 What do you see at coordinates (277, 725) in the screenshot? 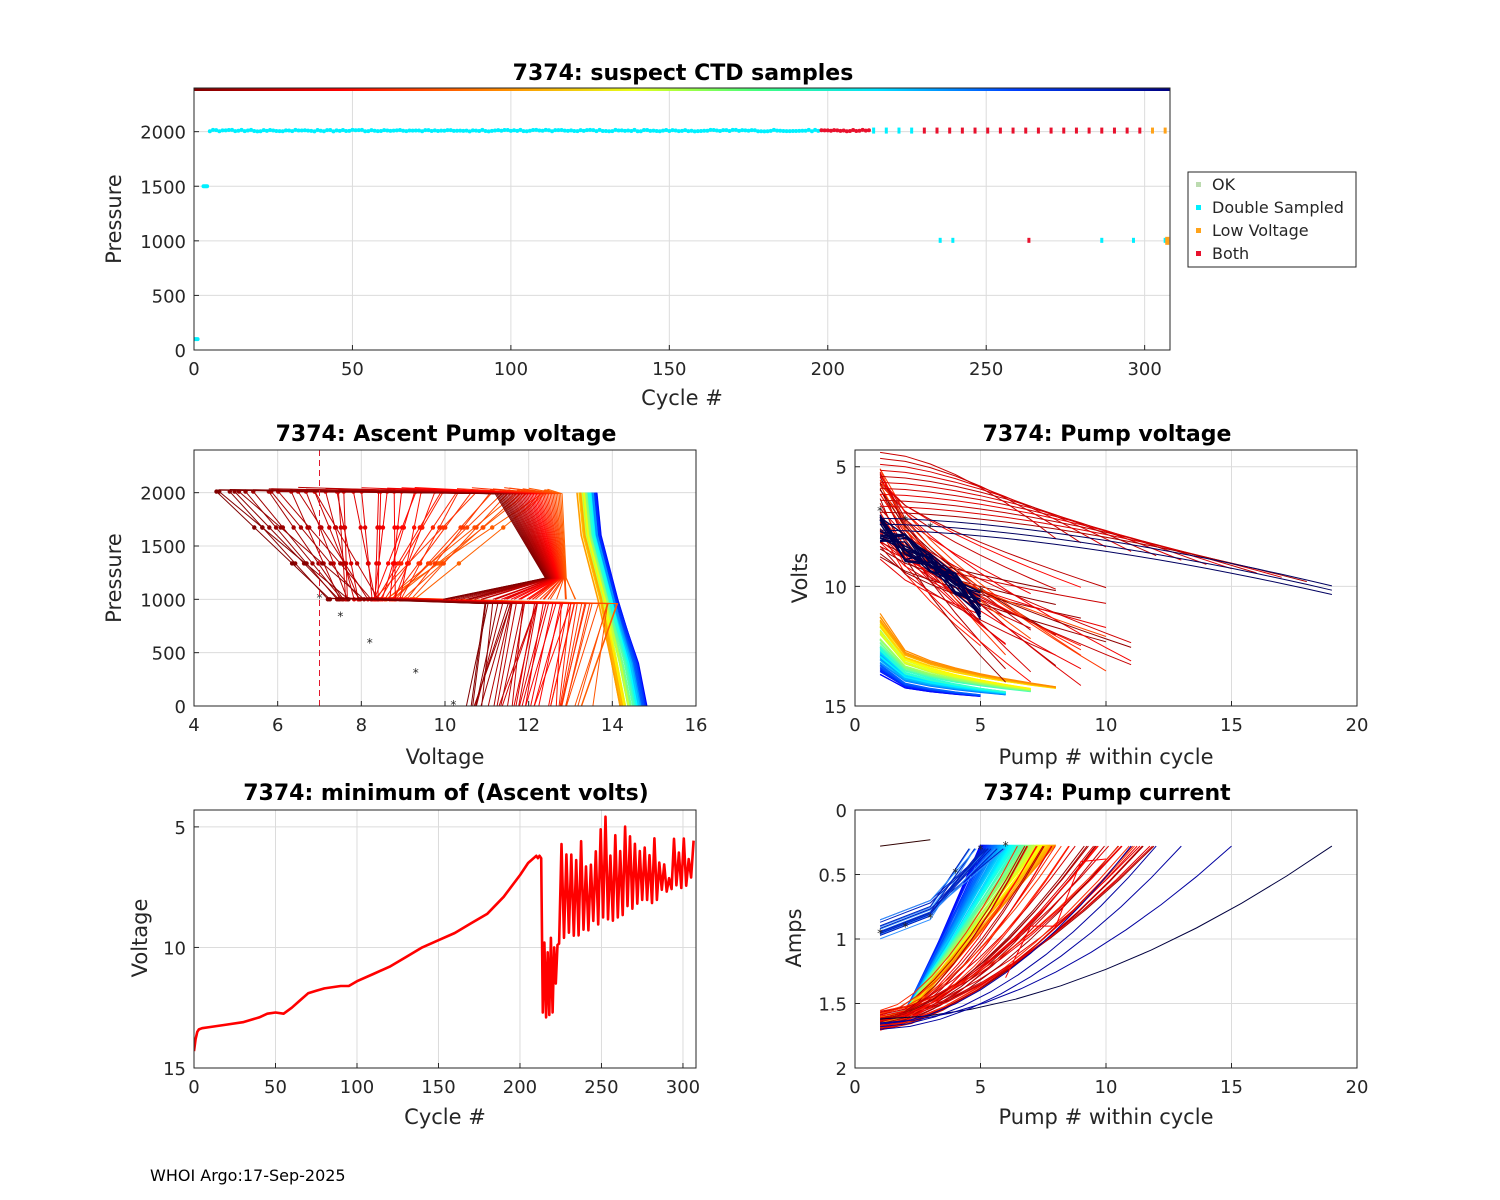
I see `x-tick-label: 6` at bounding box center [277, 725].